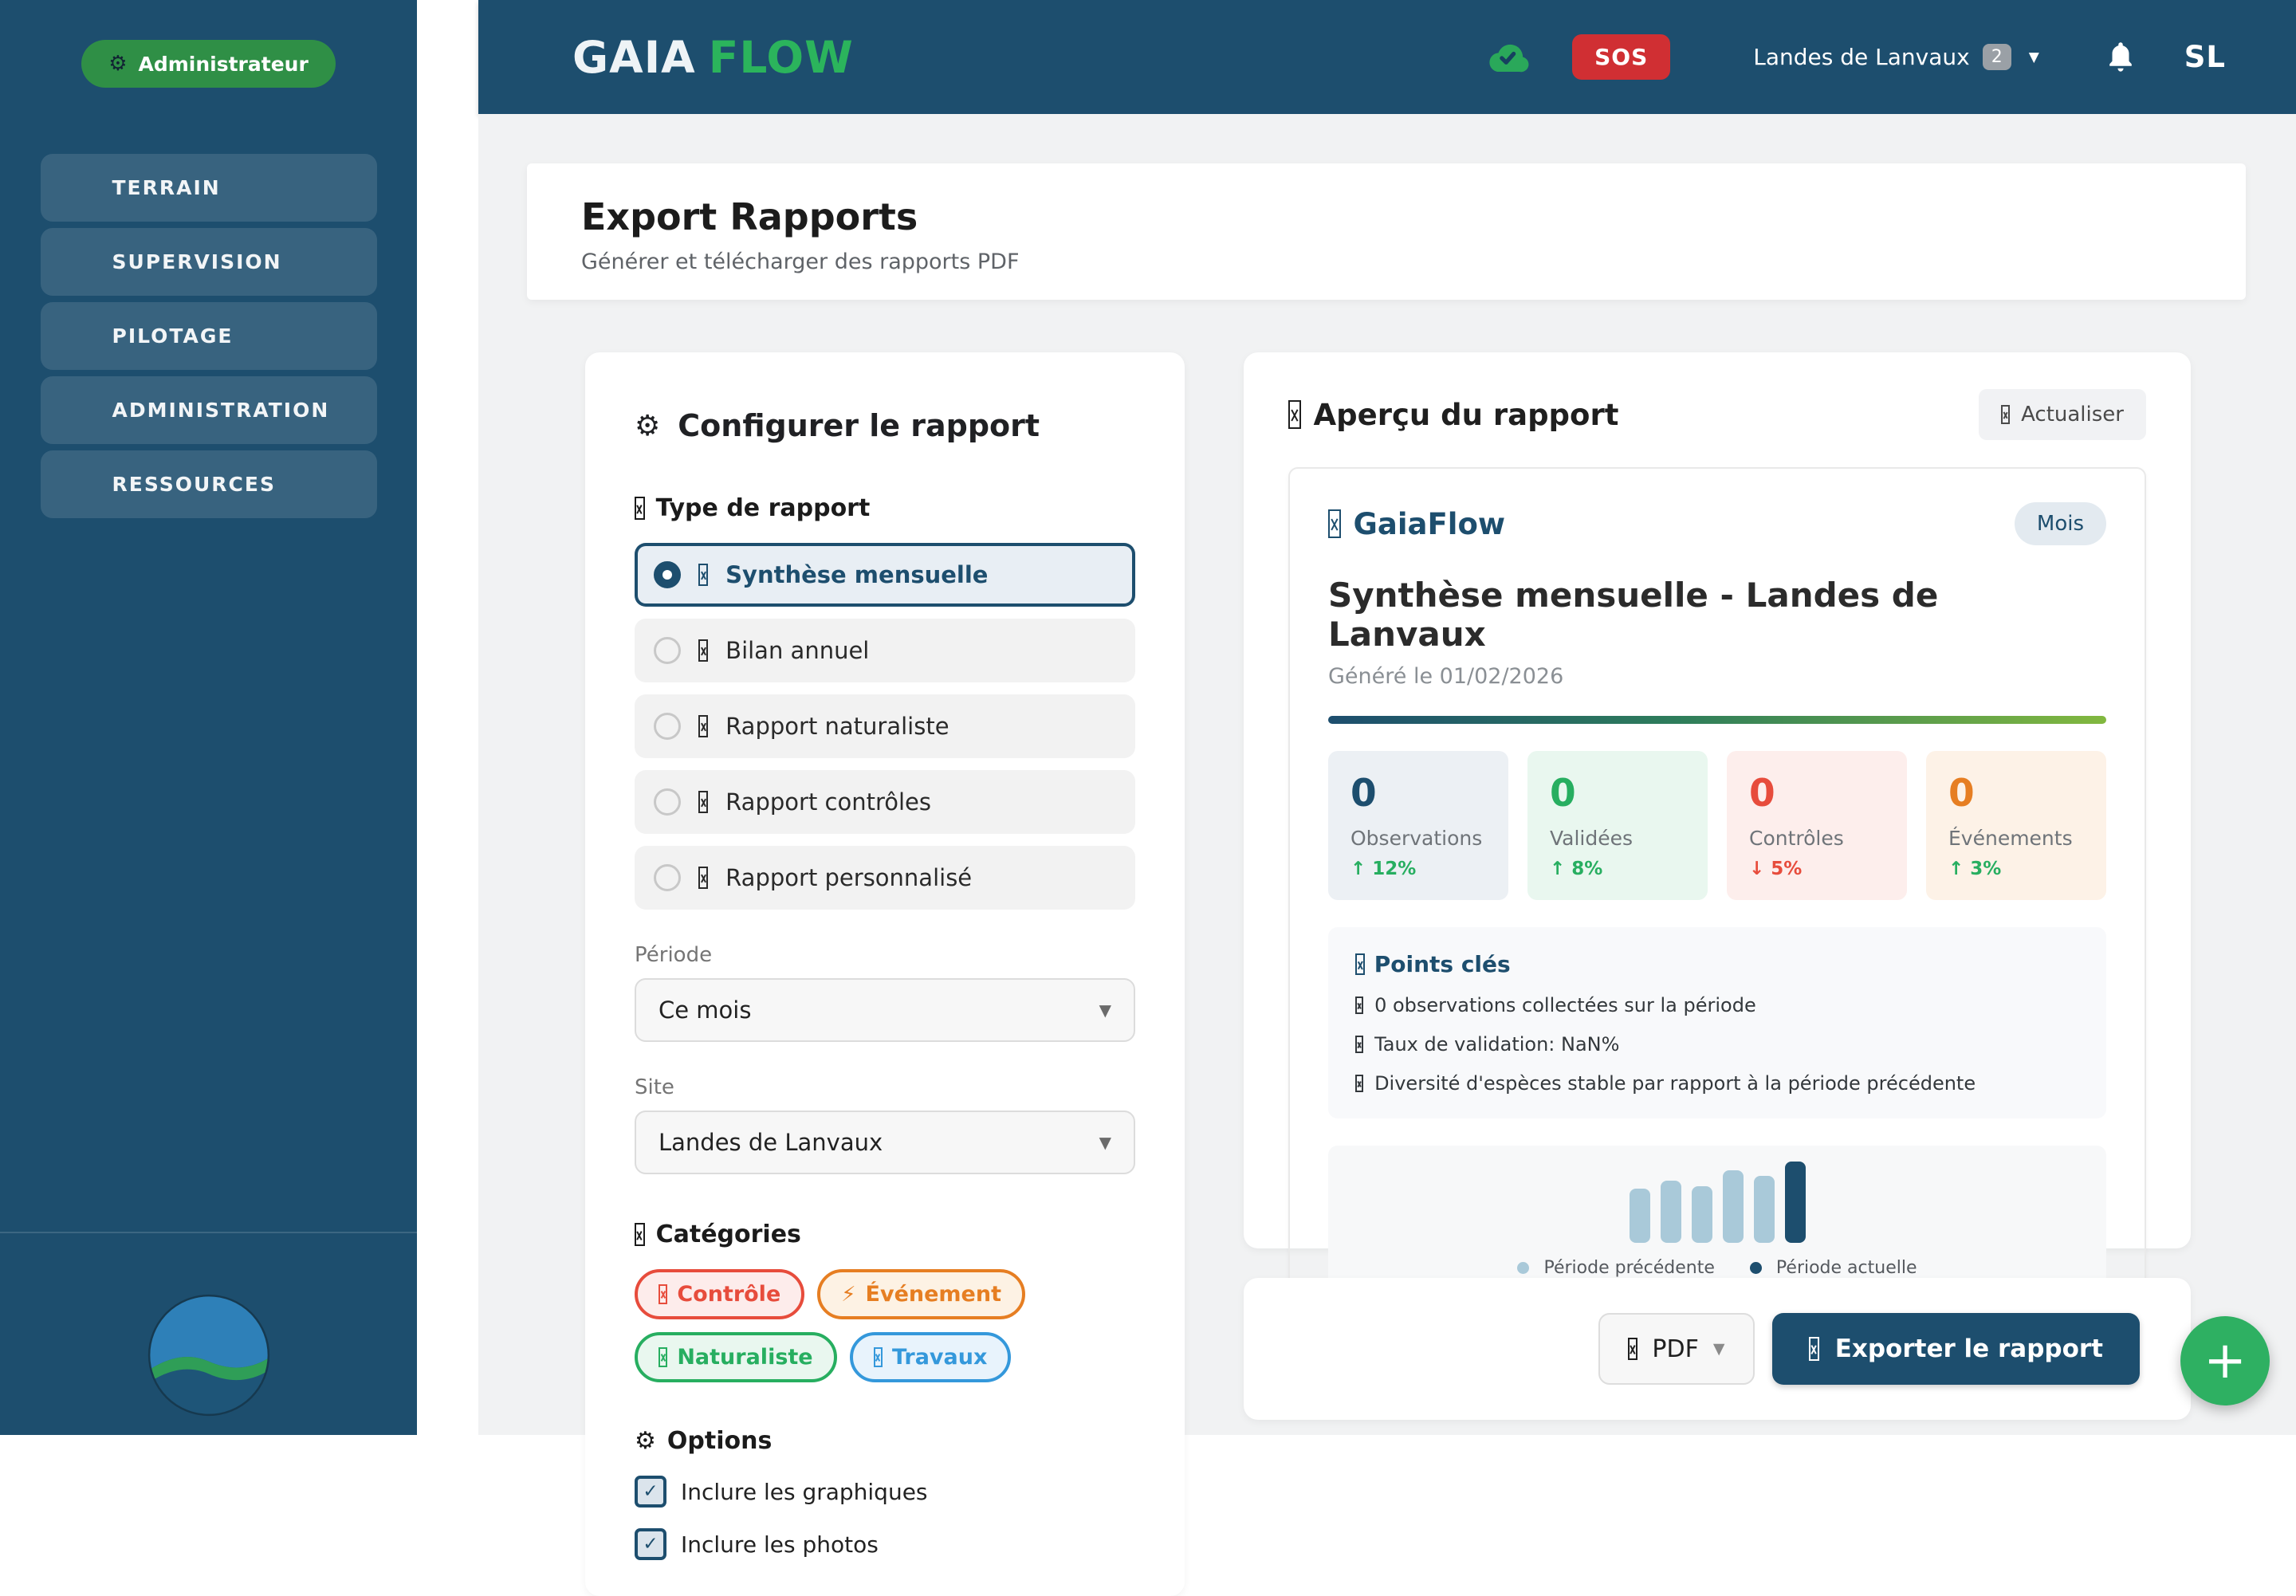 The image size is (2296, 1596). What do you see at coordinates (1846, 1268) in the screenshot?
I see `legend-label-current: Période actuelle` at bounding box center [1846, 1268].